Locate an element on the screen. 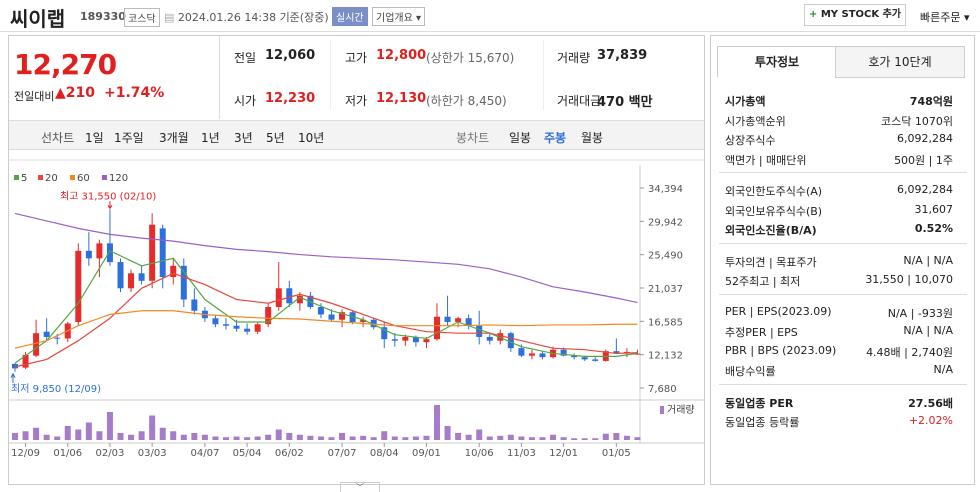  x-tick-label: 12/01 is located at coordinates (563, 453).